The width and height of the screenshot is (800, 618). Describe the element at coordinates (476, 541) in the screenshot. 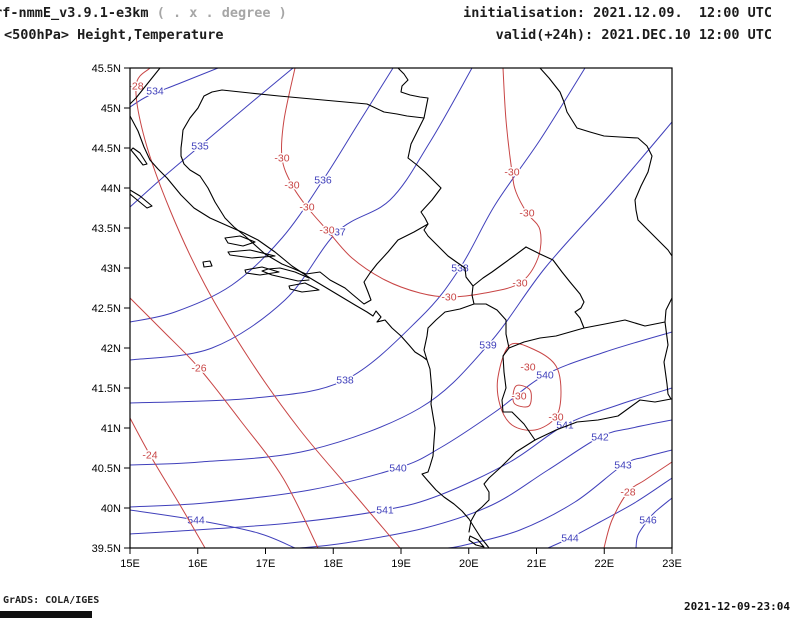

I see `island-corfu` at that location.